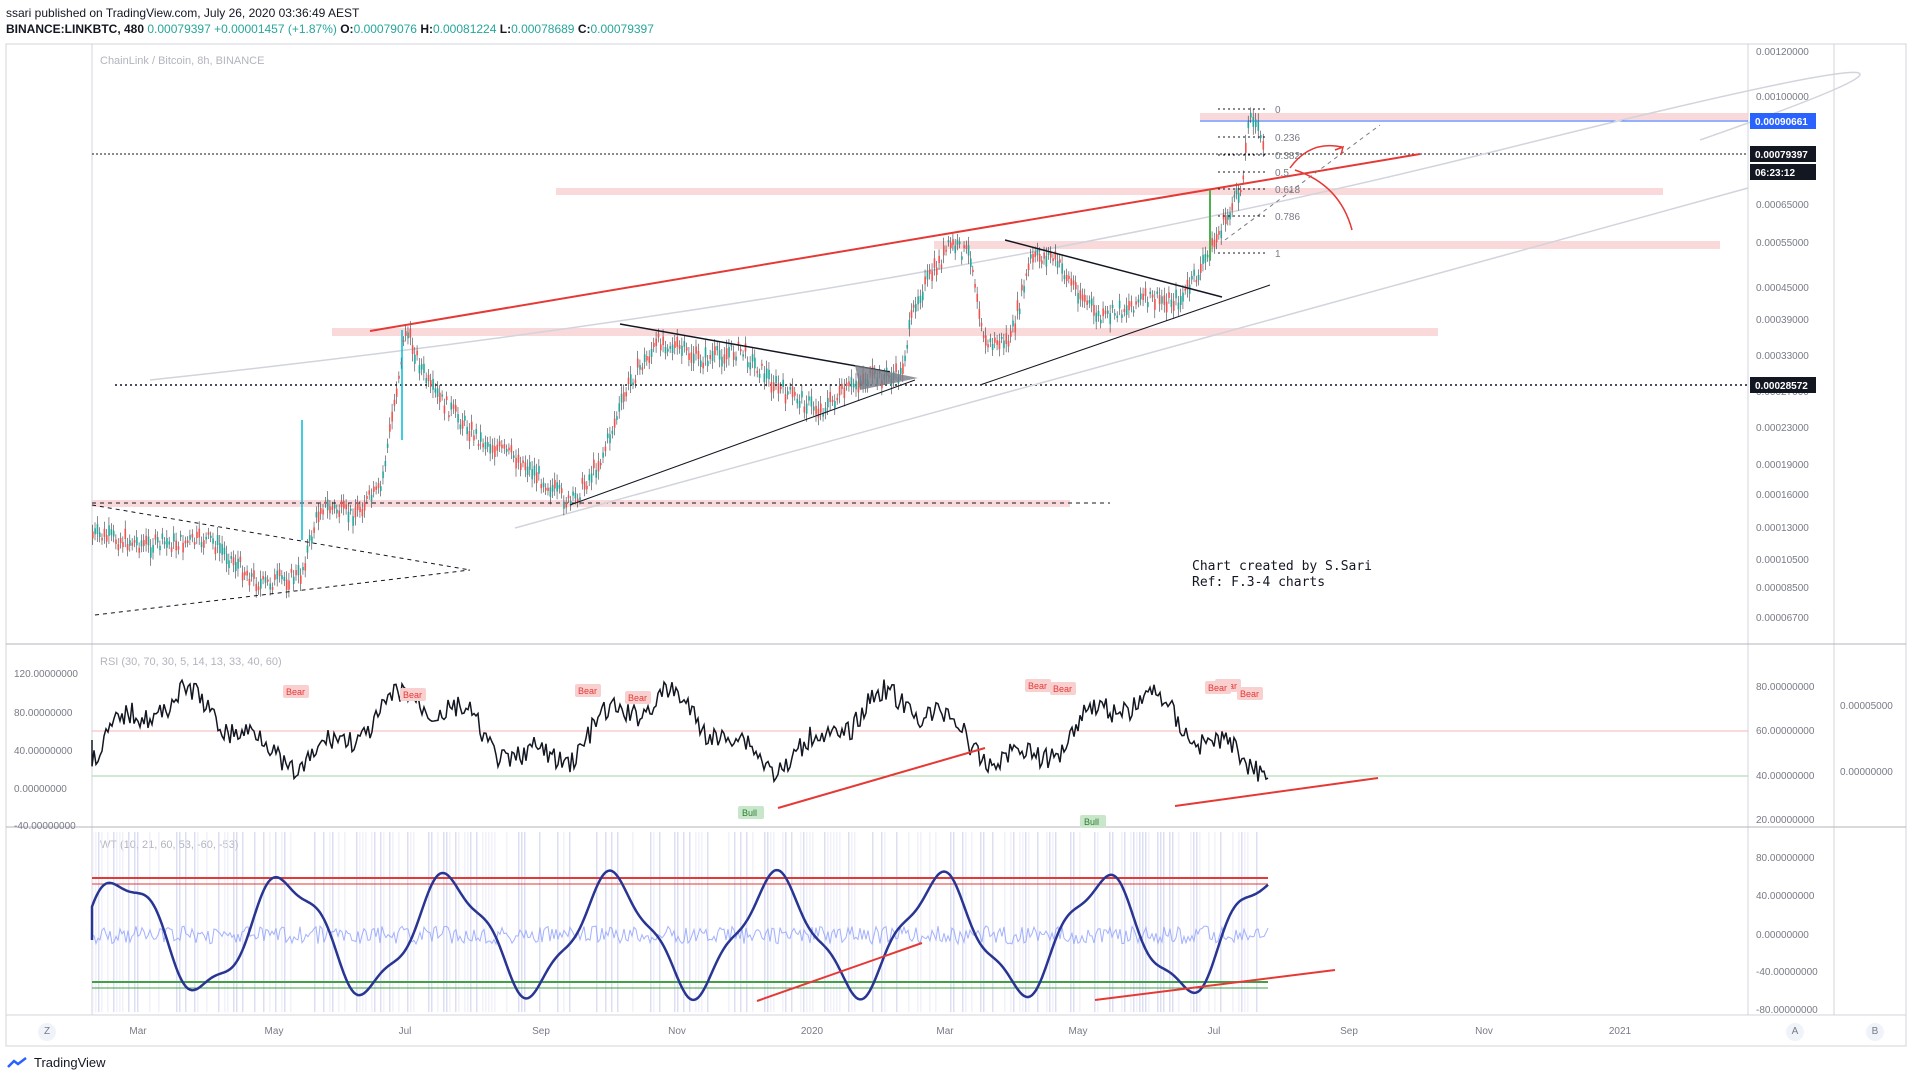  I want to click on chart-note-line1: Chart created by S.Sari, so click(1282, 566).